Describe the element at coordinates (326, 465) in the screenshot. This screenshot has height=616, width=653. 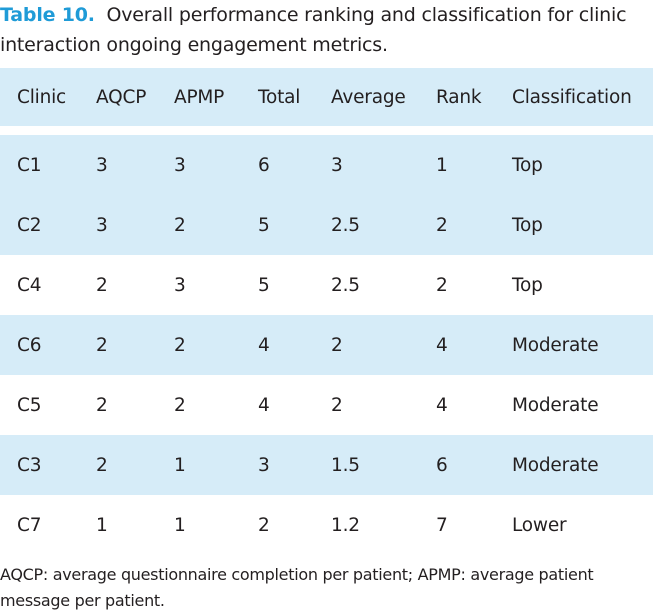
I see `table-row: C3 2 1 3 1.5 6 Moderate` at that location.